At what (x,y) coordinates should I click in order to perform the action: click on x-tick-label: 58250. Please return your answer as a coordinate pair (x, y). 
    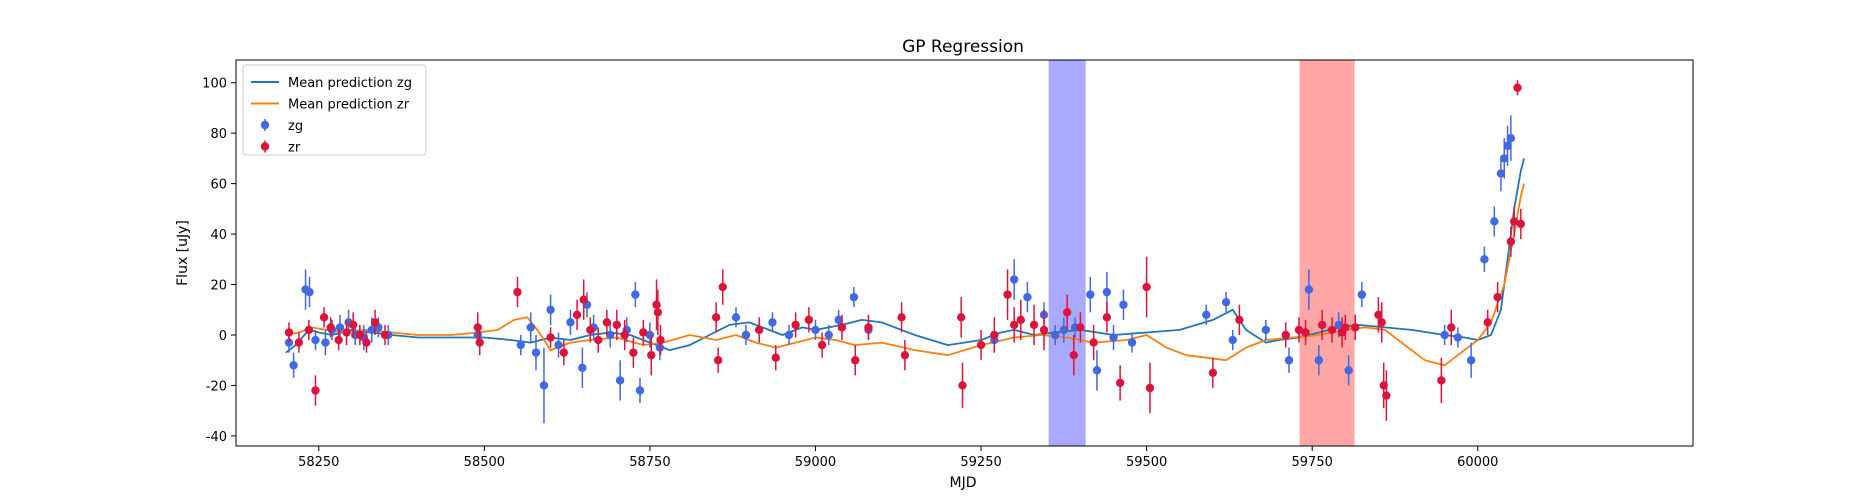
    Looking at the image, I should click on (318, 462).